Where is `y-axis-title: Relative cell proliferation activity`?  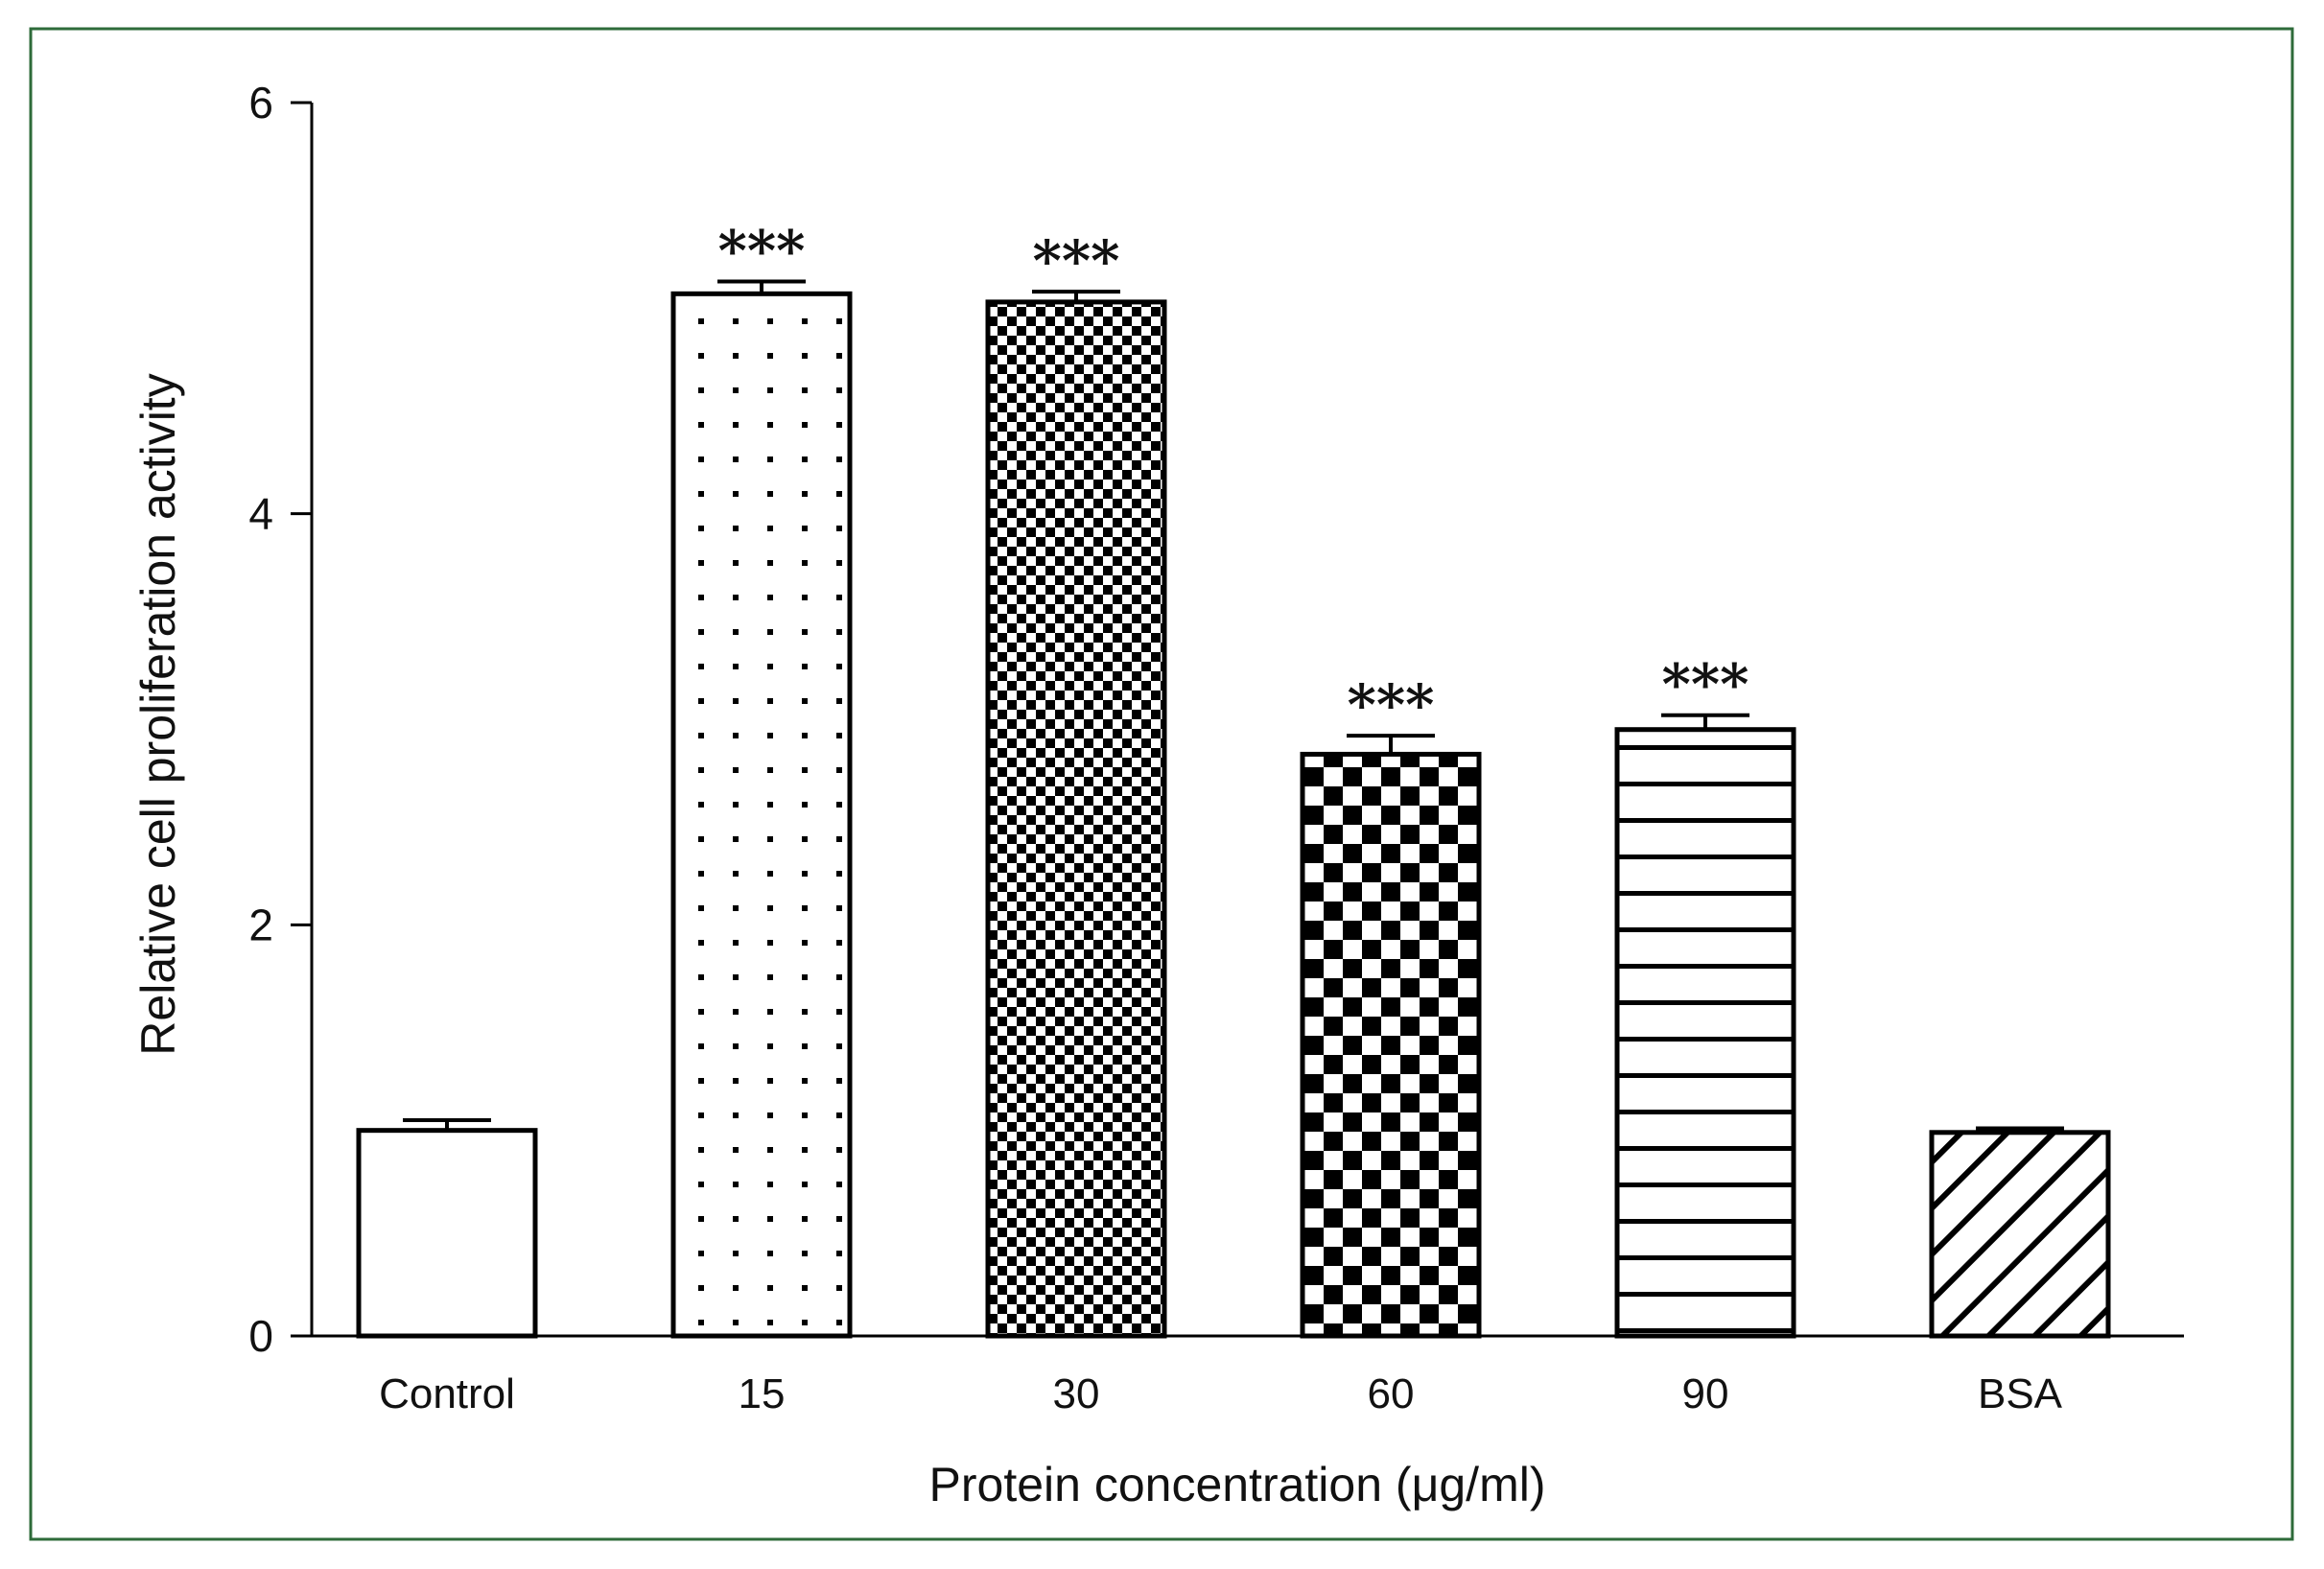 y-axis-title: Relative cell proliferation activity is located at coordinates (158, 714).